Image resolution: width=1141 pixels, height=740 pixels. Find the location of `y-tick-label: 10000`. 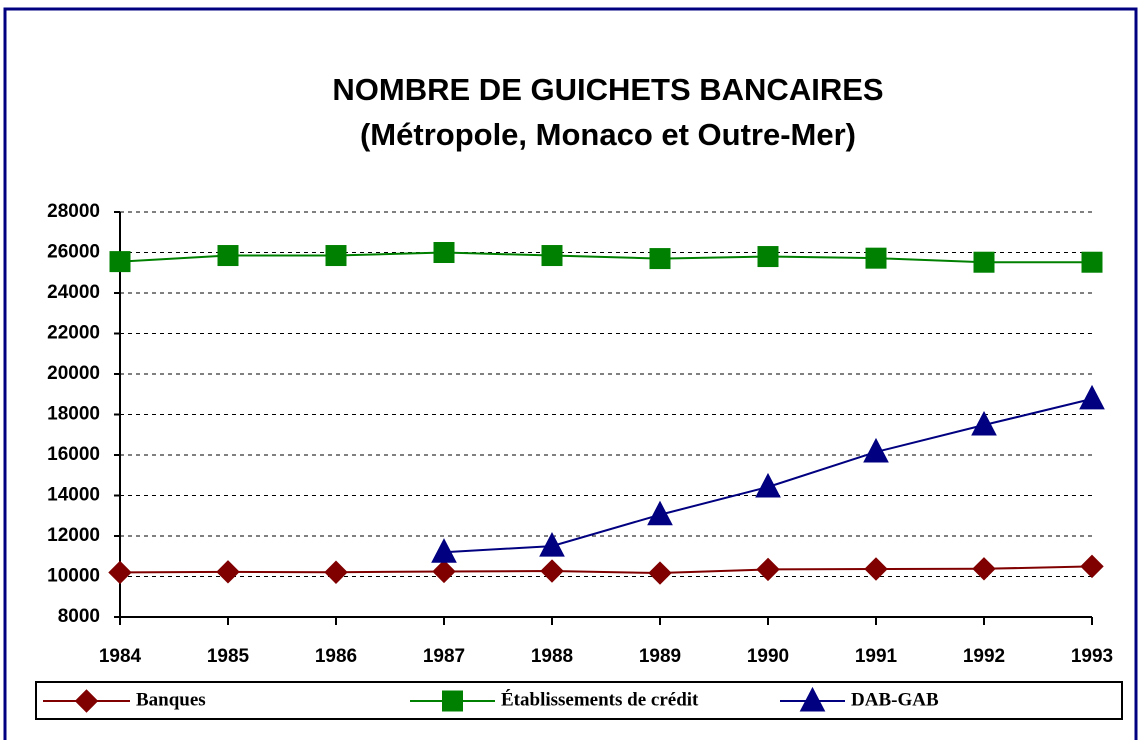

y-tick-label: 10000 is located at coordinates (73, 576).